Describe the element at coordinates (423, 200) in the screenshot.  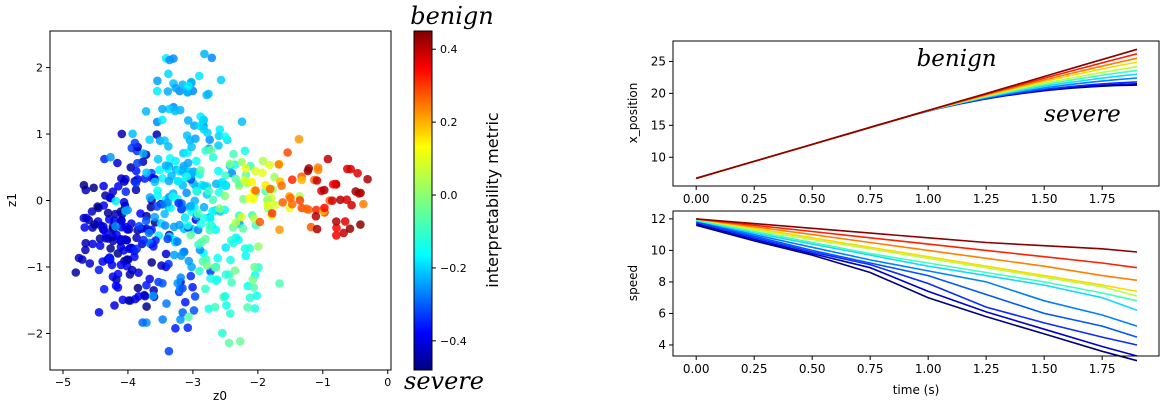
I see `colorbar-gradient` at that location.